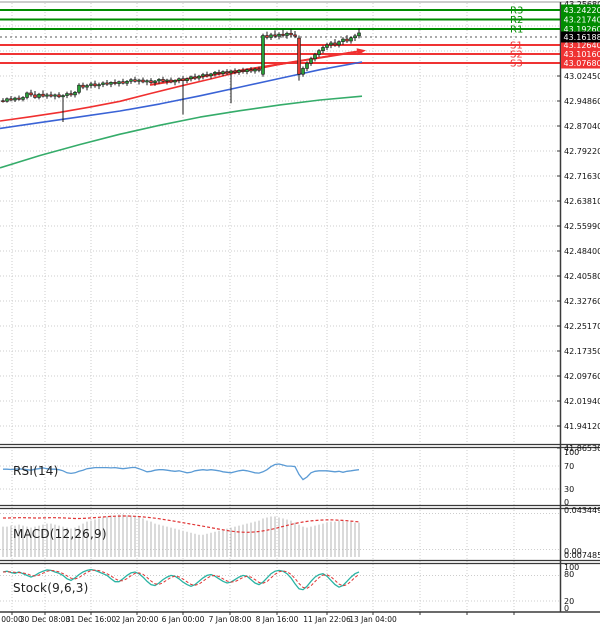 The width and height of the screenshot is (600, 630). I want to click on svg-text: 43.12640, so click(582, 45).